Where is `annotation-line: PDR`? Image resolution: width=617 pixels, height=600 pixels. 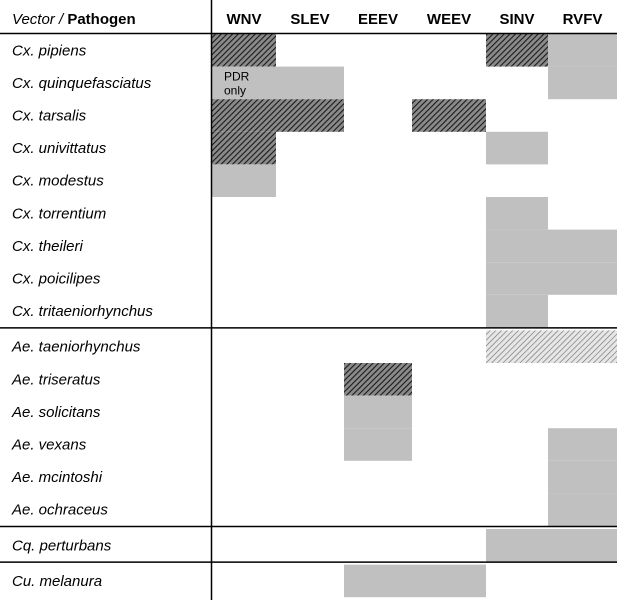 annotation-line: PDR is located at coordinates (237, 77).